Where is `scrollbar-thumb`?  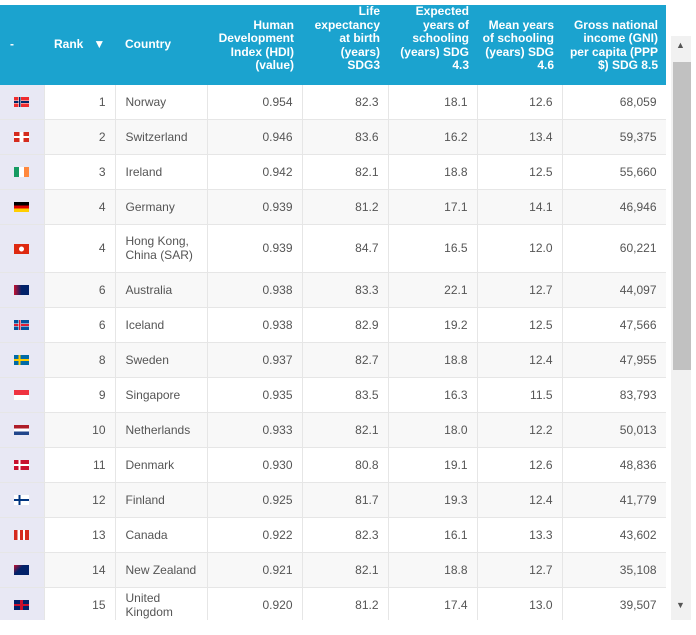
scrollbar-thumb is located at coordinates (682, 216).